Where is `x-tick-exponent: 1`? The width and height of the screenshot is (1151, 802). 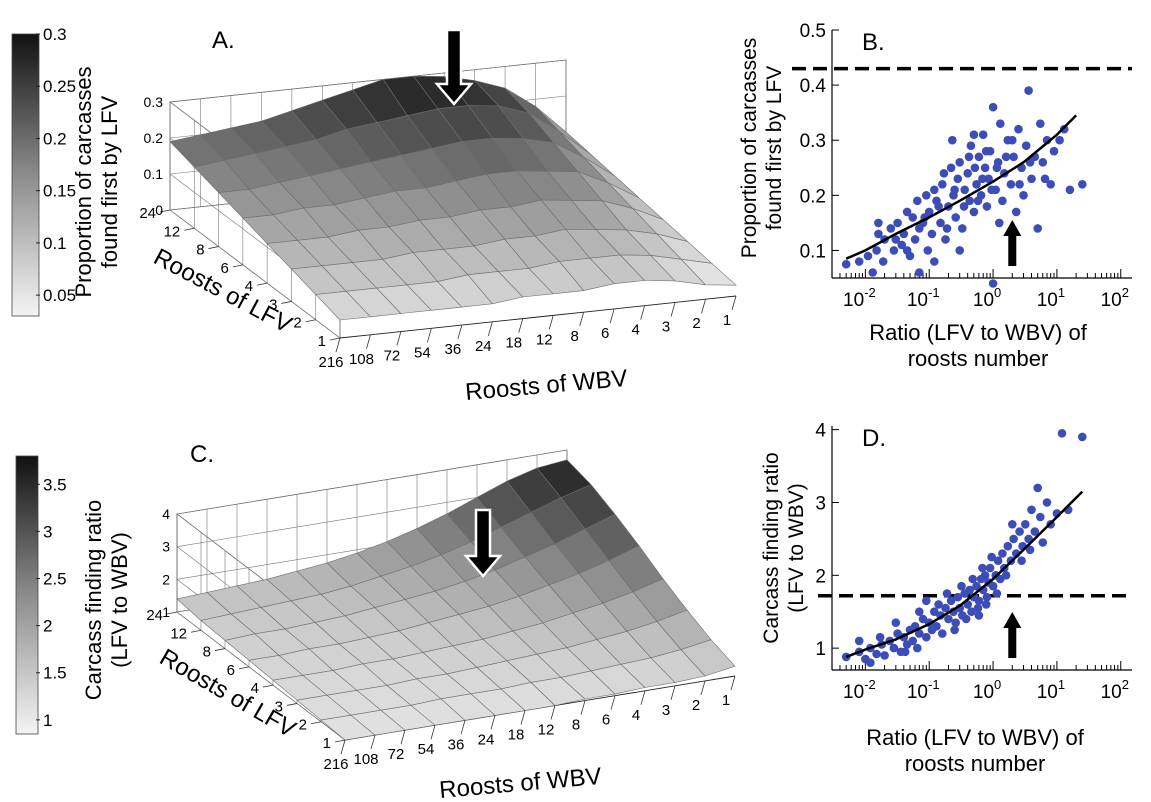
x-tick-exponent: 1 is located at coordinates (1061, 684).